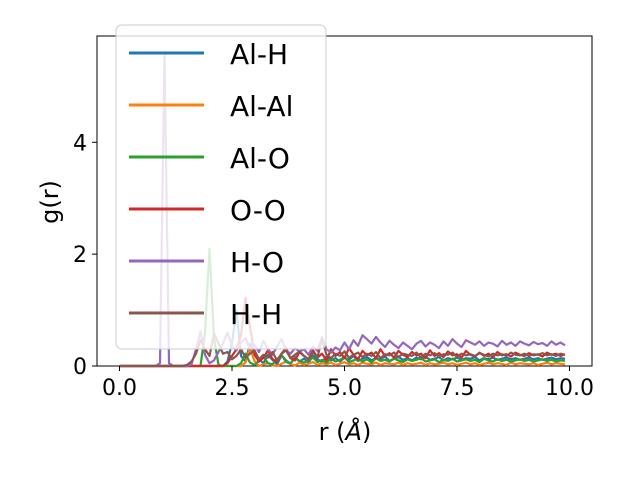 The height and width of the screenshot is (480, 640). What do you see at coordinates (80, 143) in the screenshot?
I see `y-tick-label: 4` at bounding box center [80, 143].